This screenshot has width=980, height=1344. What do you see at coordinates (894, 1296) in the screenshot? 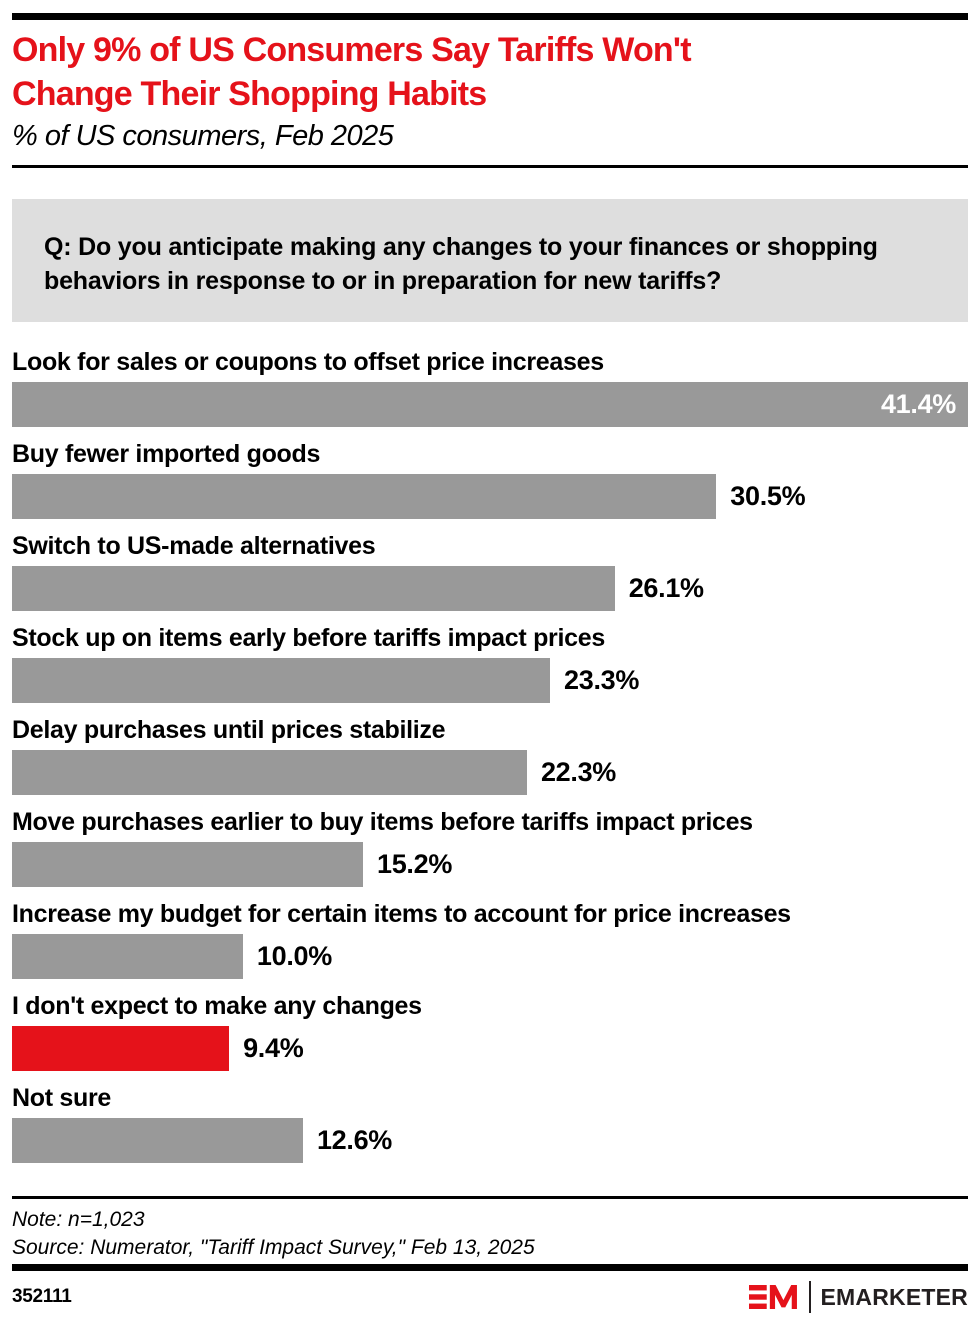
I see `brand-name: EMARKETER` at bounding box center [894, 1296].